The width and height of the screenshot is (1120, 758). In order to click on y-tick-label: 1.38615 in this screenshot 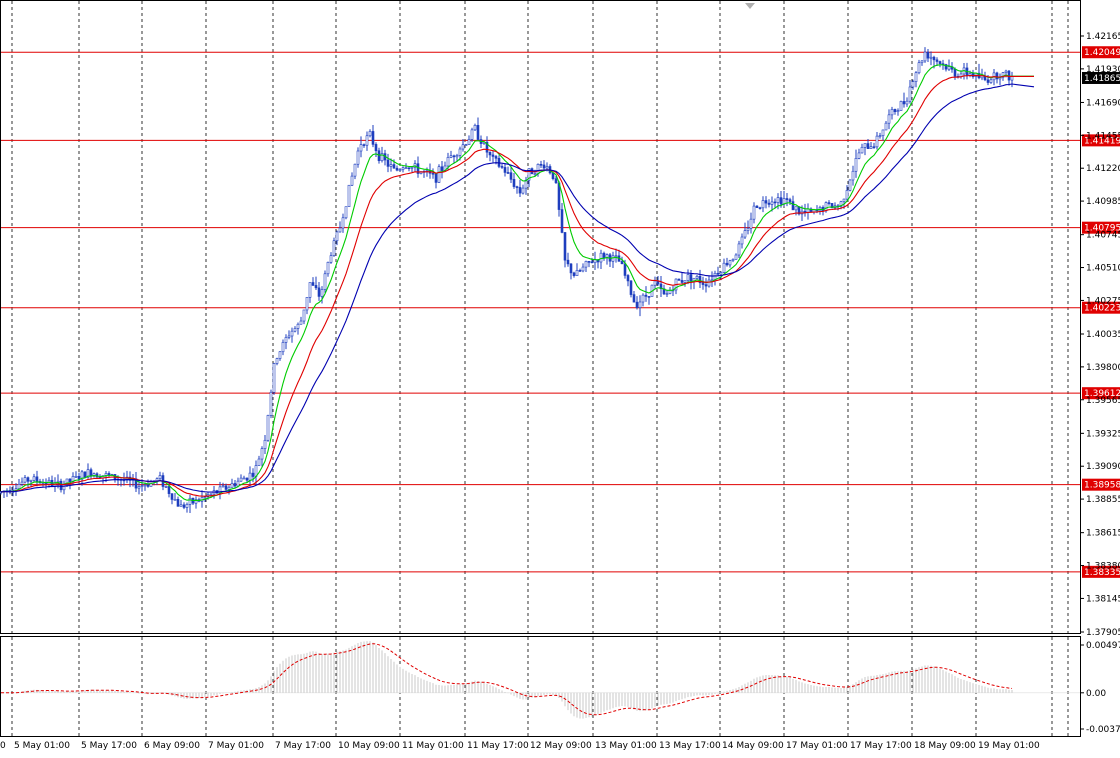, I will do `click(1103, 534)`.